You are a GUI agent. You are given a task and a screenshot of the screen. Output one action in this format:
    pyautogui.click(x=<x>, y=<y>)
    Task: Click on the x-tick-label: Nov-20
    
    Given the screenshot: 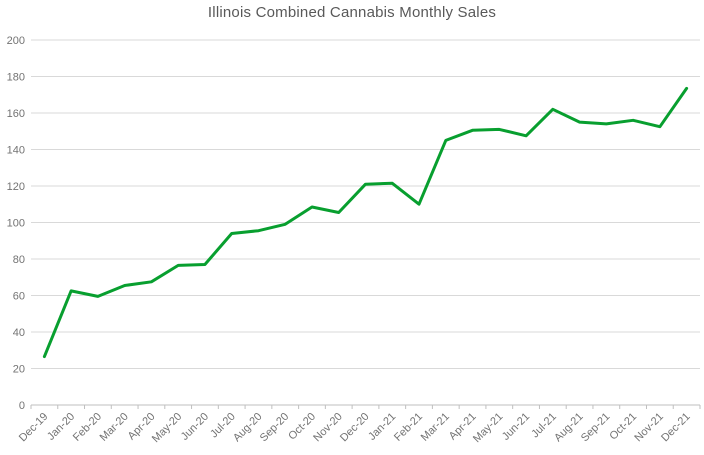 What is the action you would take?
    pyautogui.click(x=328, y=428)
    